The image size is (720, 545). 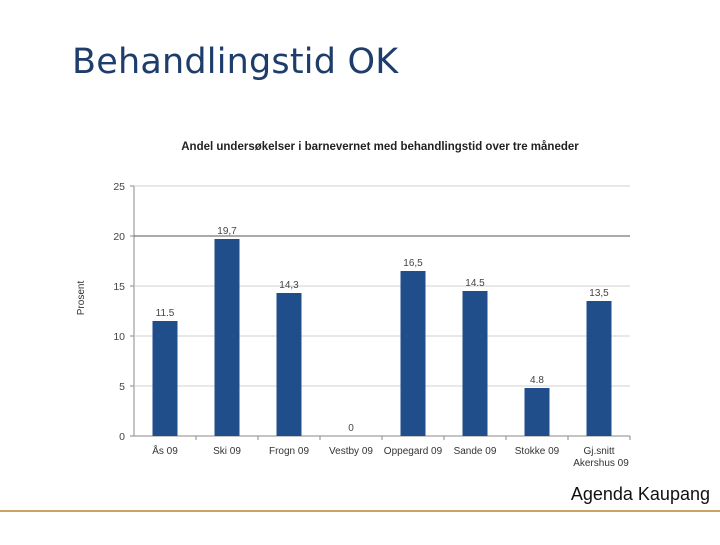 What do you see at coordinates (360, 511) in the screenshot?
I see `footer-divider` at bounding box center [360, 511].